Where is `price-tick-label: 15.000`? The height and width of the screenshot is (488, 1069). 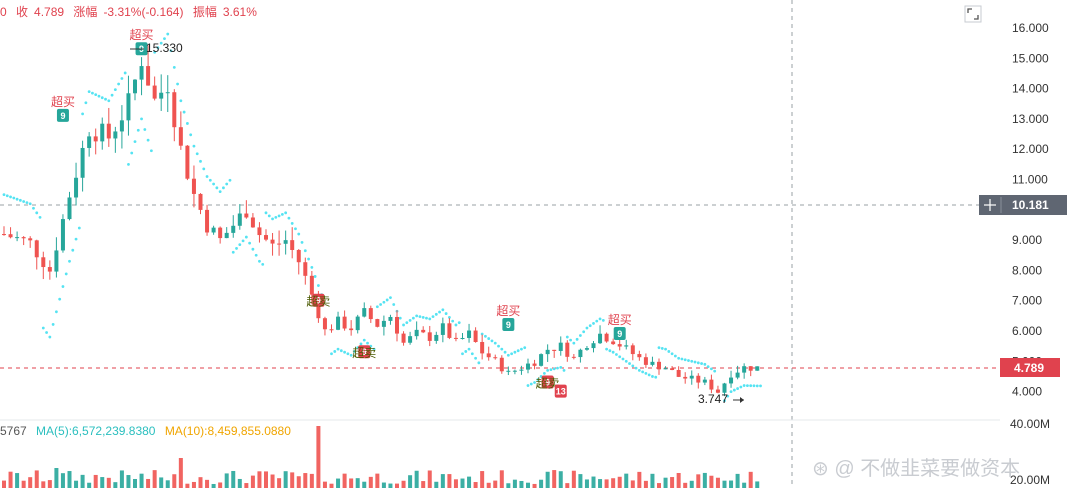
price-tick-label: 15.000 is located at coordinates (1030, 58).